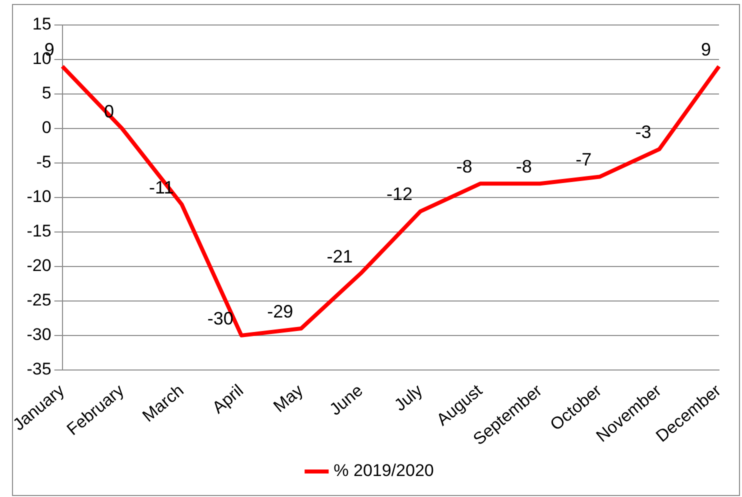 This screenshot has width=742, height=497. Describe the element at coordinates (42, 24) in the screenshot. I see `y-tick-label: 15` at that location.